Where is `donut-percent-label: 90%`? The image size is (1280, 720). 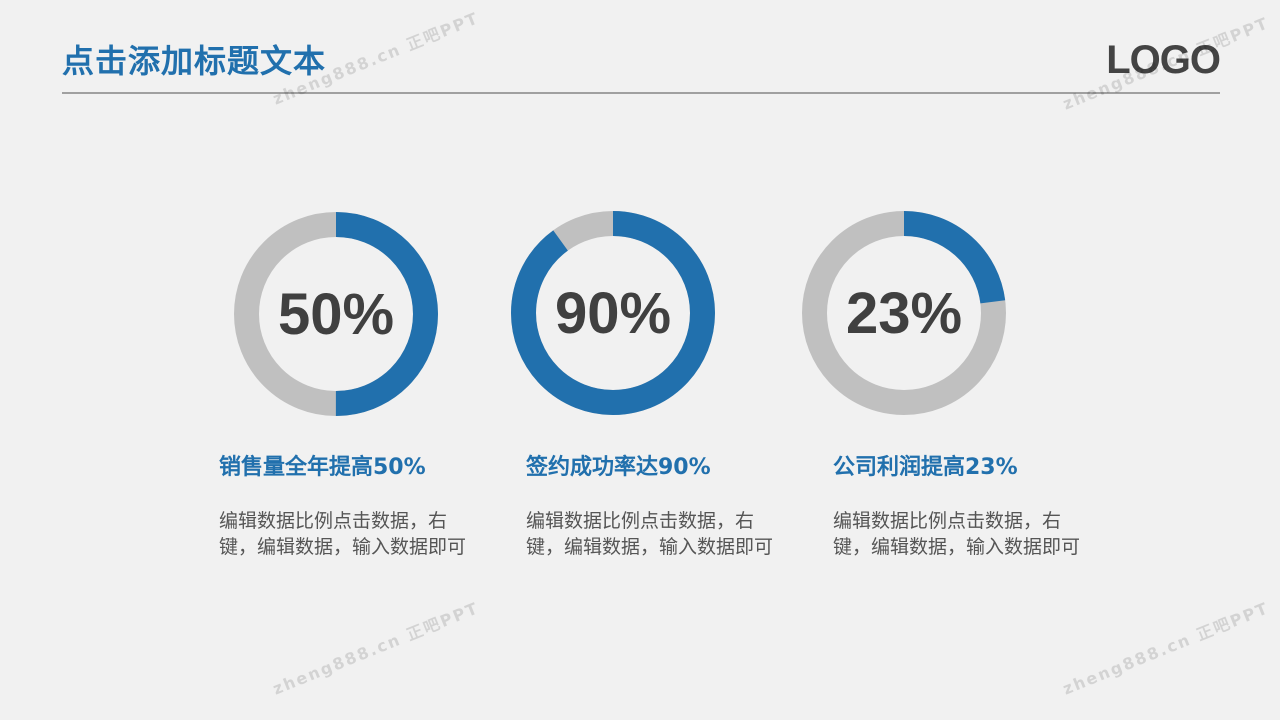 donut-percent-label: 90% is located at coordinates (613, 313).